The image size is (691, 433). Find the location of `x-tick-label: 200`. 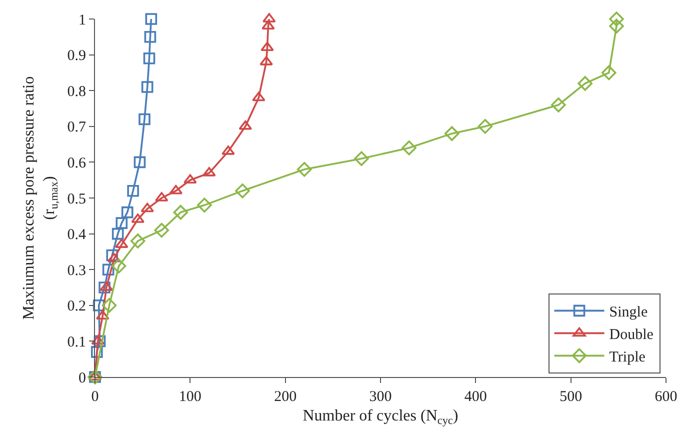

x-tick-label: 200 is located at coordinates (285, 397).